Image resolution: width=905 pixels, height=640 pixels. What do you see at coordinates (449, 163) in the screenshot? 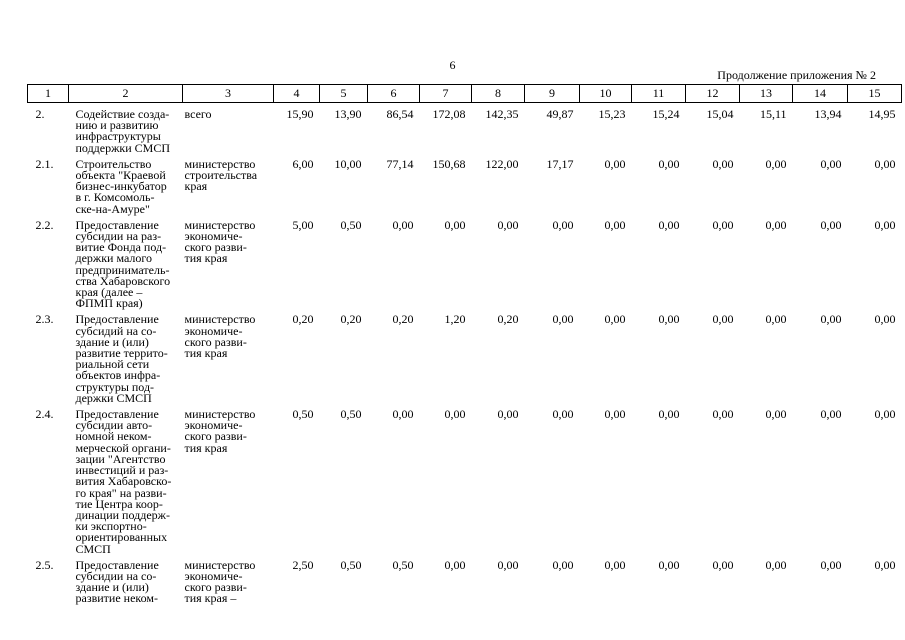
I see `value-cell: 150,68` at bounding box center [449, 163].